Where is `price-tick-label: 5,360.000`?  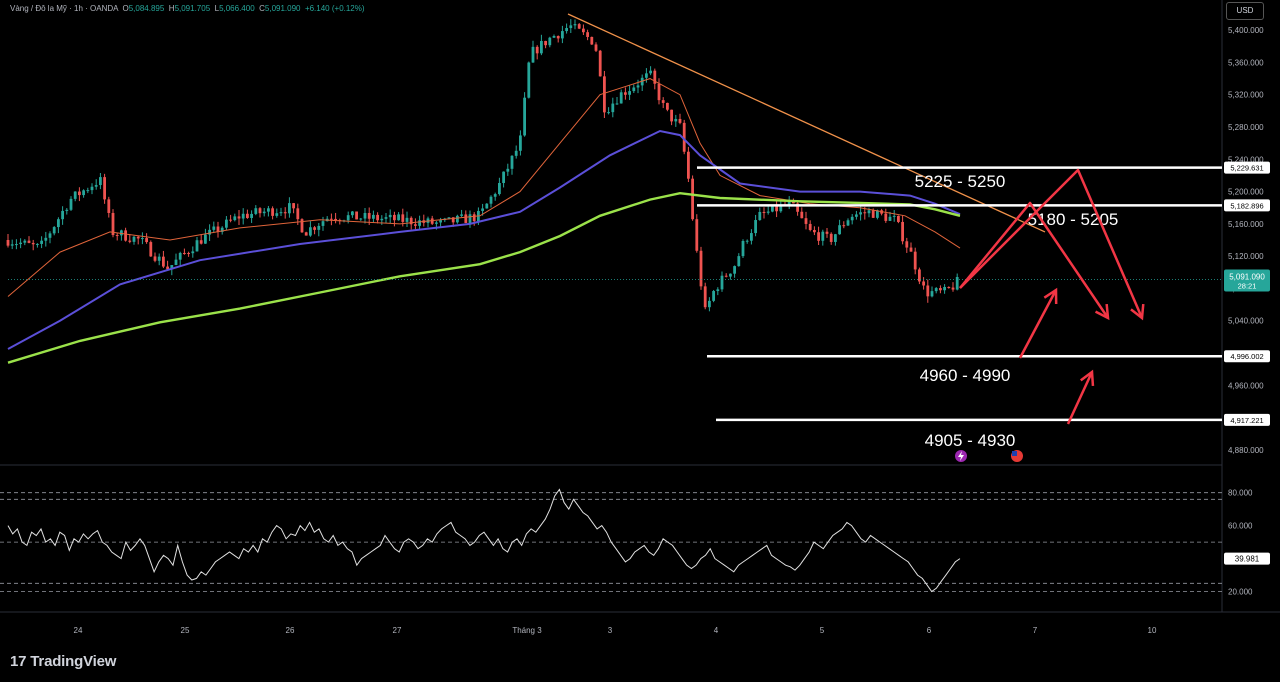 price-tick-label: 5,360.000 is located at coordinates (1246, 62).